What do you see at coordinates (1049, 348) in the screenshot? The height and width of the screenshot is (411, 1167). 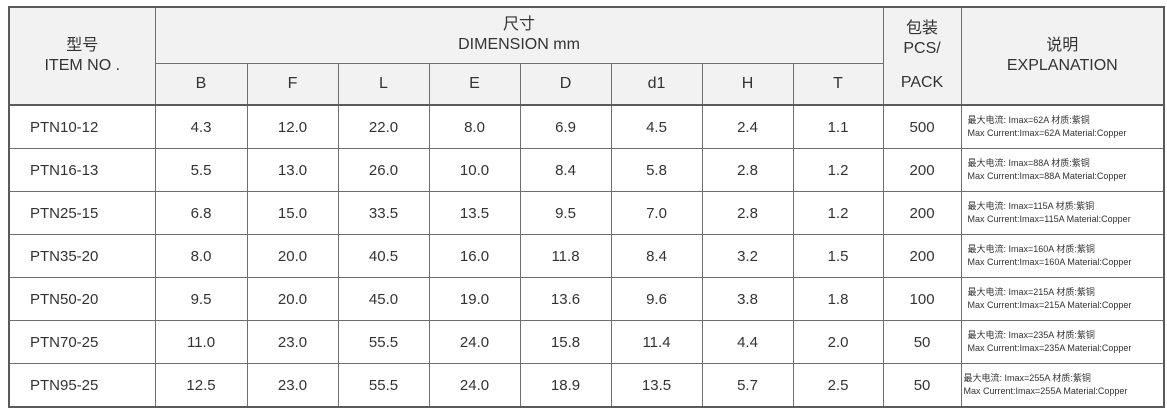 I see `explanation-en: Max Current:Imax=235A Material:Copper` at bounding box center [1049, 348].